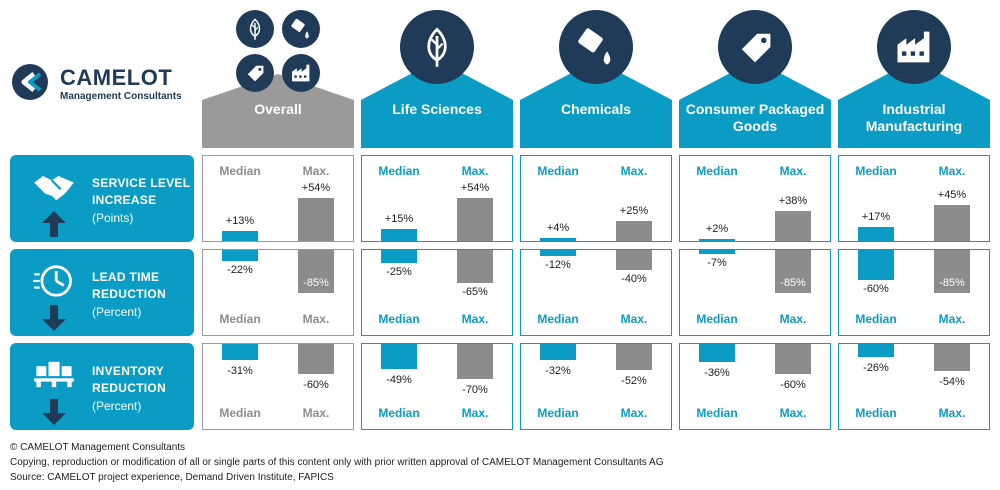 The width and height of the screenshot is (1000, 490). What do you see at coordinates (240, 220) in the screenshot?
I see `median-value-label: +13%` at bounding box center [240, 220].